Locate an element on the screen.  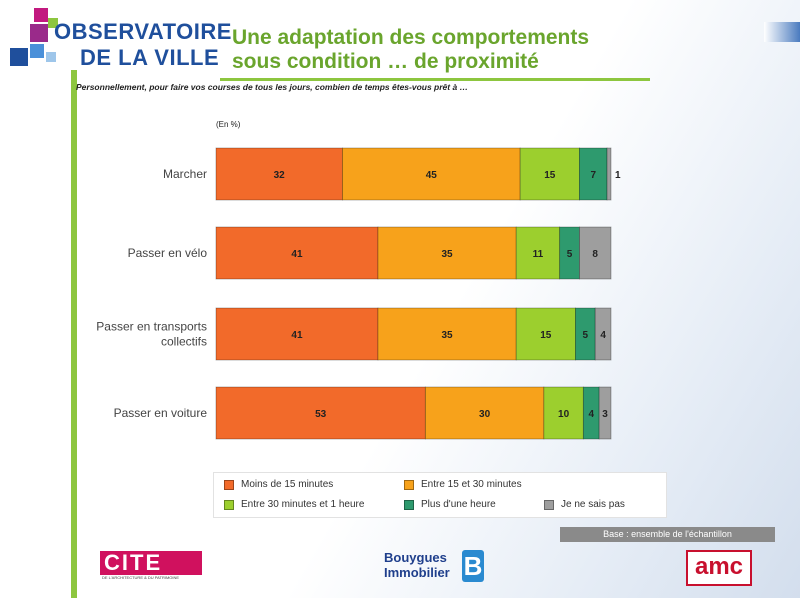
cite-logo-subtext: DE L'ARCHITECTURE & DU PATRIMOINE is located at coordinates (141, 577).